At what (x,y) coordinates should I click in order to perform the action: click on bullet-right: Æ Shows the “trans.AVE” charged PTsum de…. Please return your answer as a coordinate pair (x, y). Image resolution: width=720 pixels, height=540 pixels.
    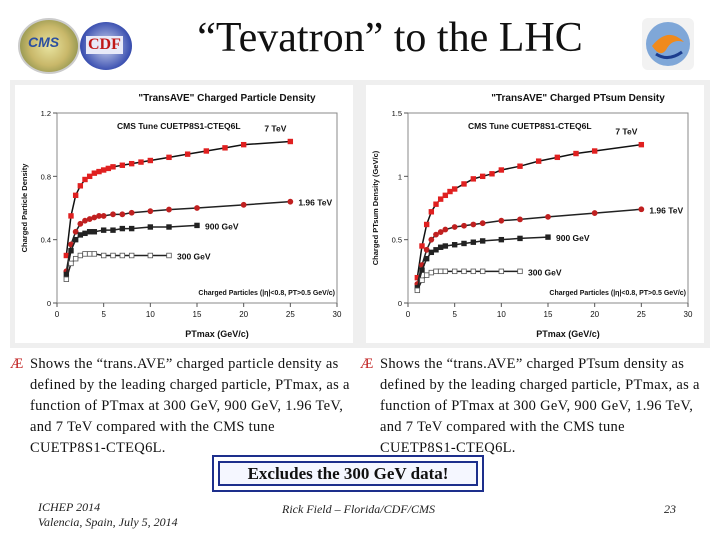
    Looking at the image, I should click on (530, 406).